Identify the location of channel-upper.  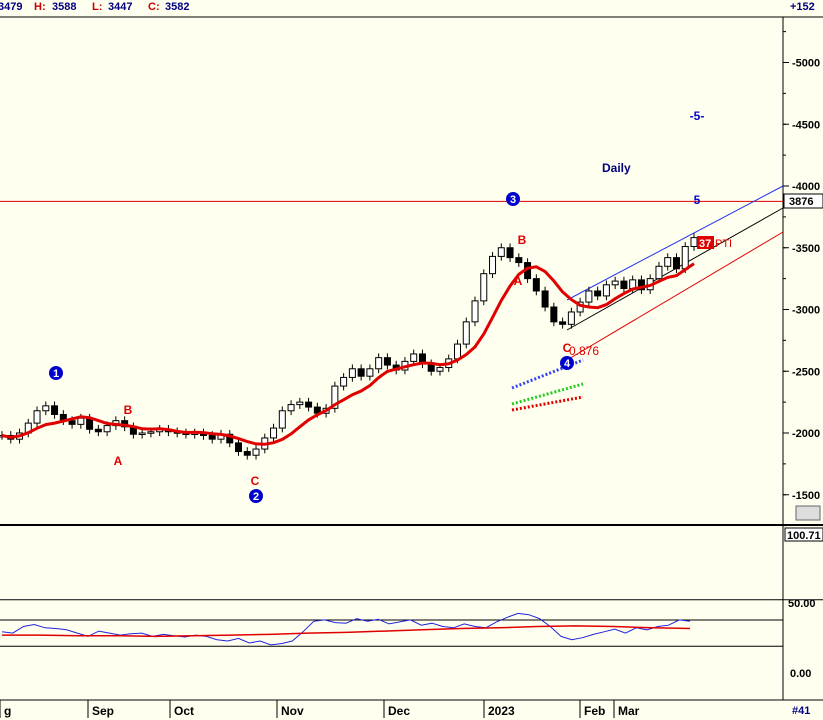
(675, 243).